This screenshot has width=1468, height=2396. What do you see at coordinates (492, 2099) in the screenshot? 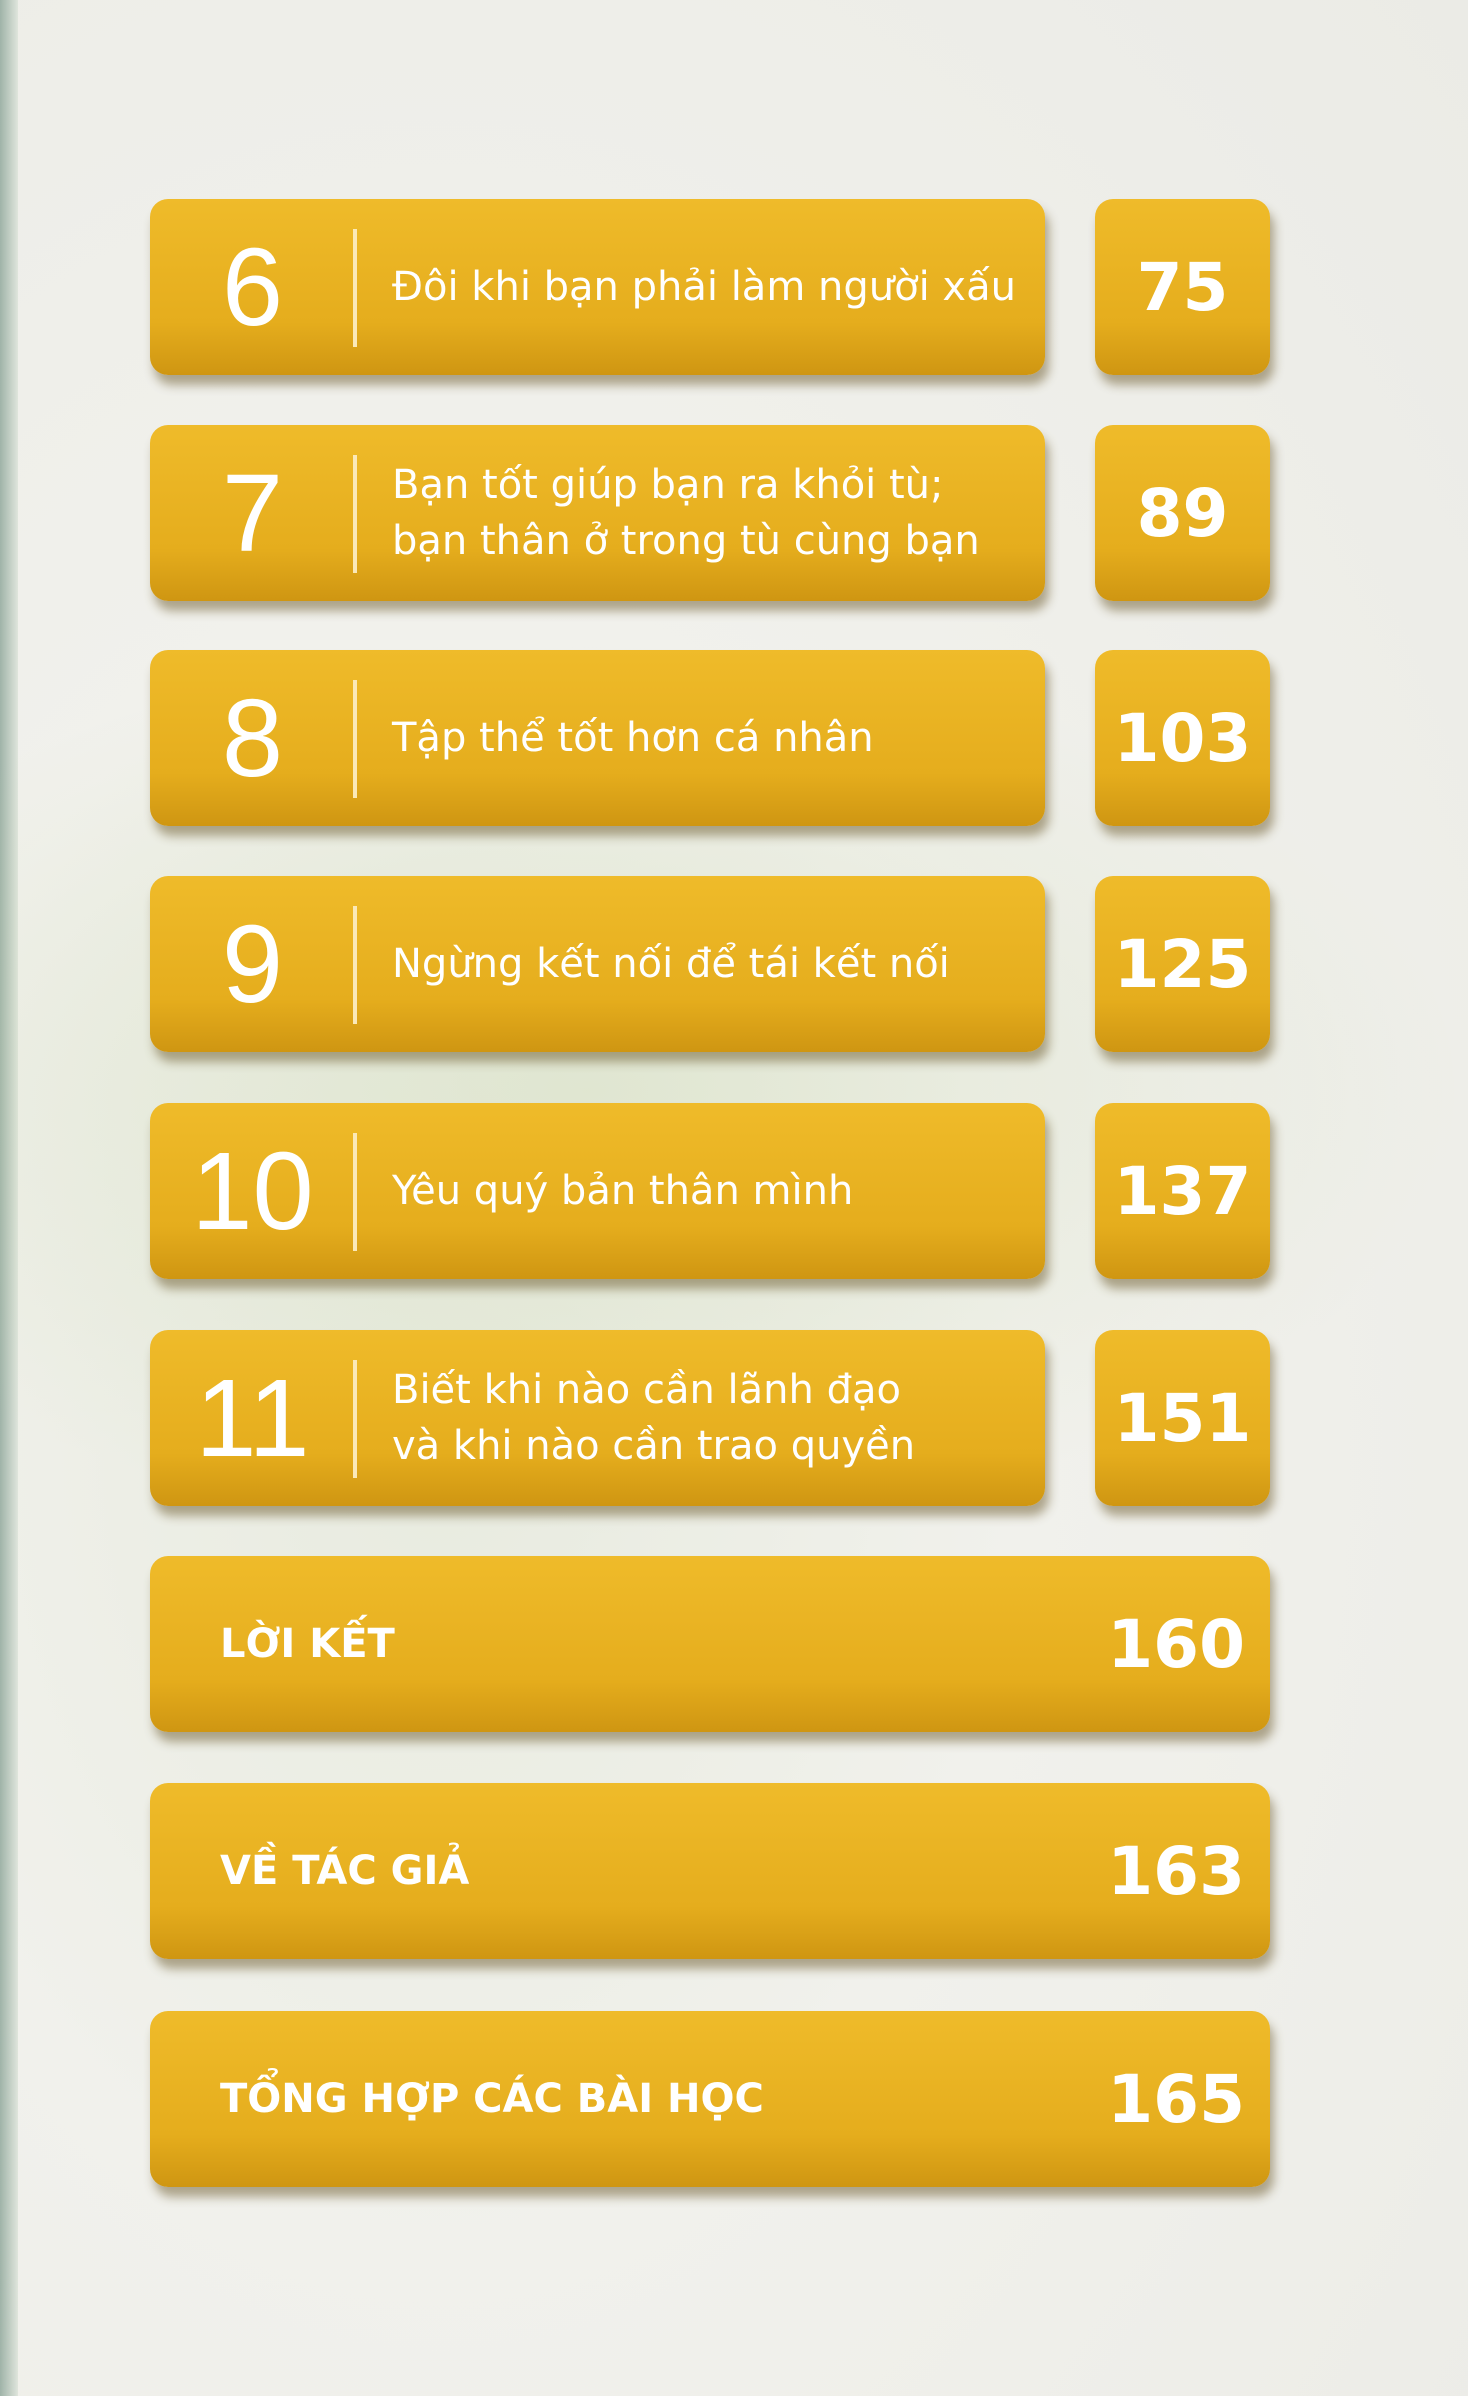
I see `section-title: TỔNG HỢP CÁC BÀI HỌC` at bounding box center [492, 2099].